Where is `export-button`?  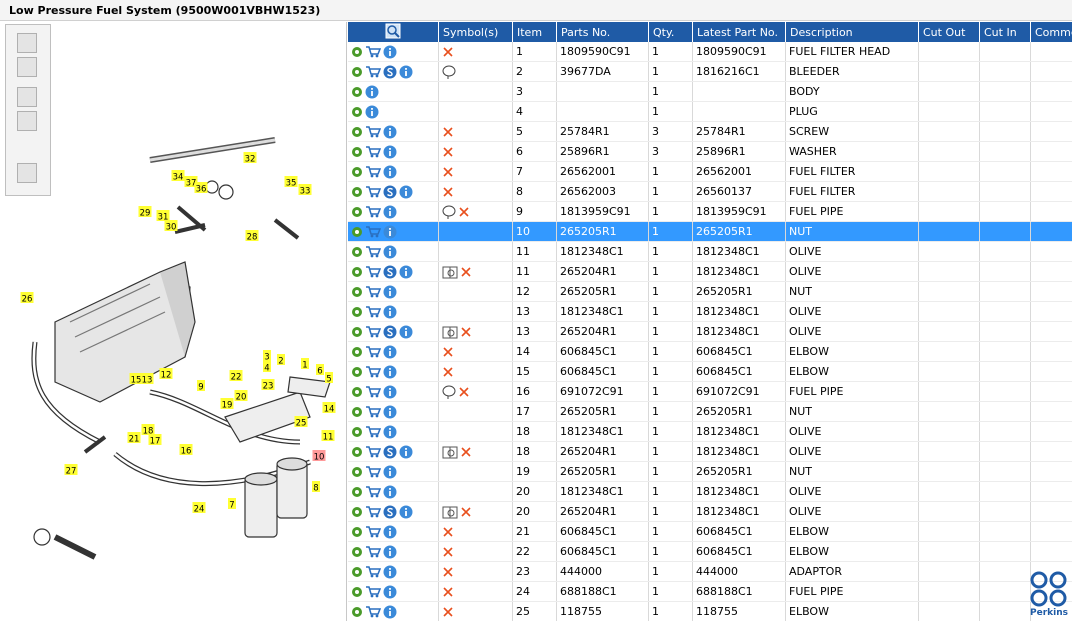 export-button is located at coordinates (27, 173).